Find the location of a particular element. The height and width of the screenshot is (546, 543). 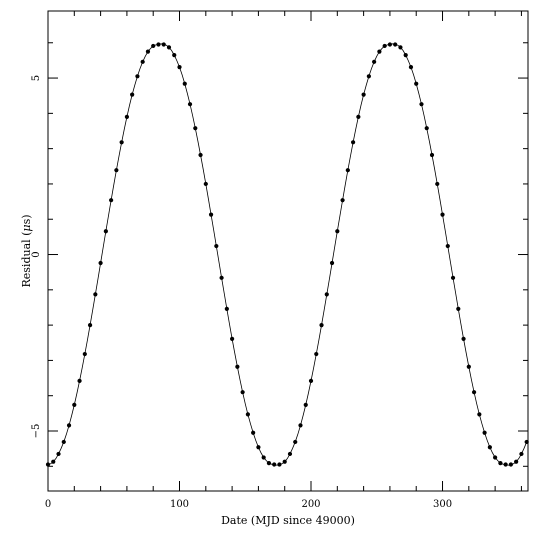

x-tick-label: 0 is located at coordinates (48, 504).